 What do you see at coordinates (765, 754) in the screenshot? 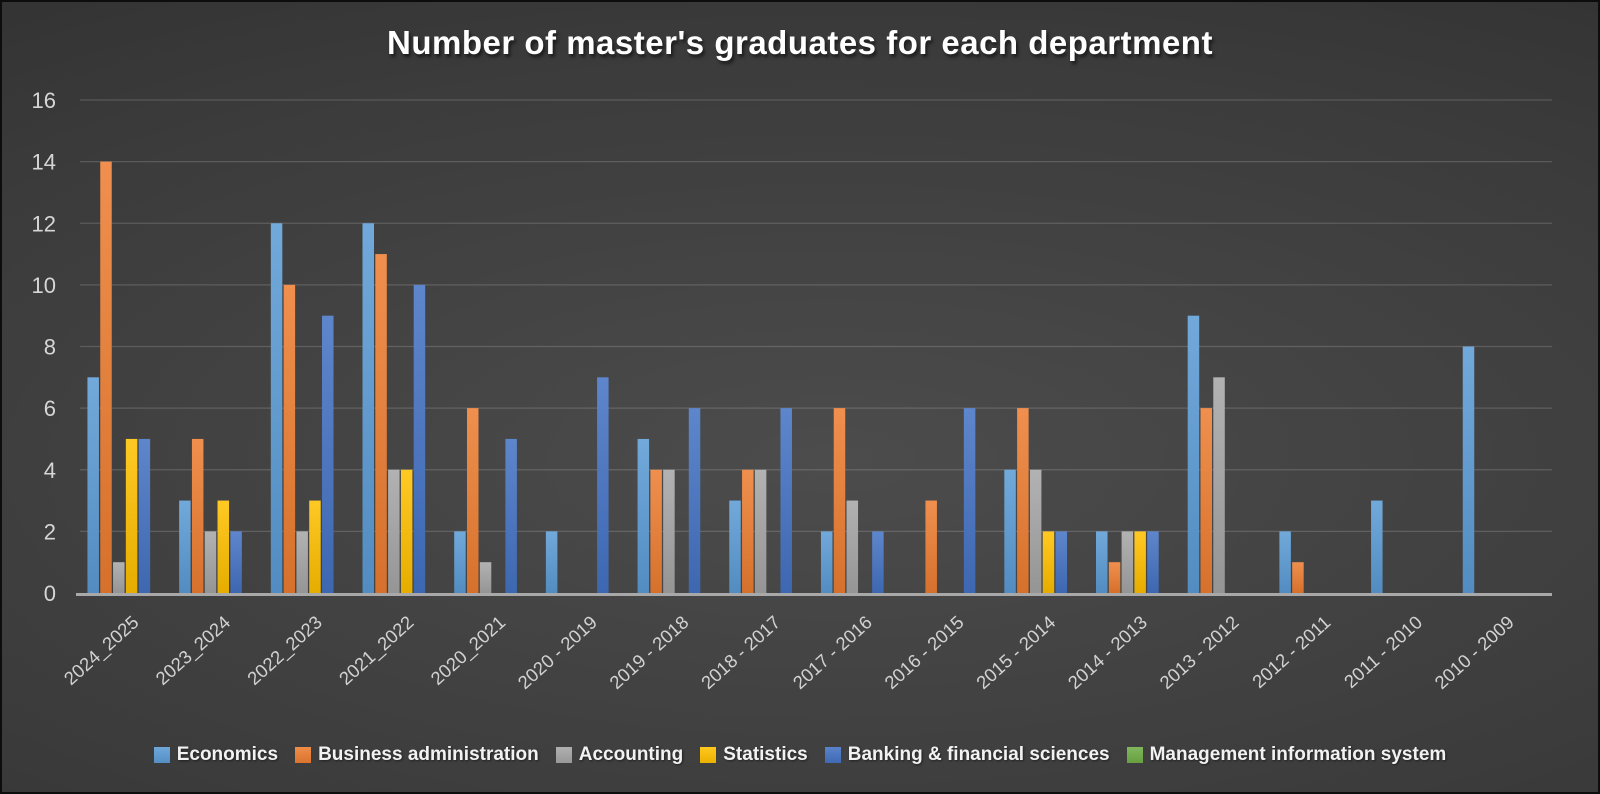
I see `legend-label: Statistics` at bounding box center [765, 754].